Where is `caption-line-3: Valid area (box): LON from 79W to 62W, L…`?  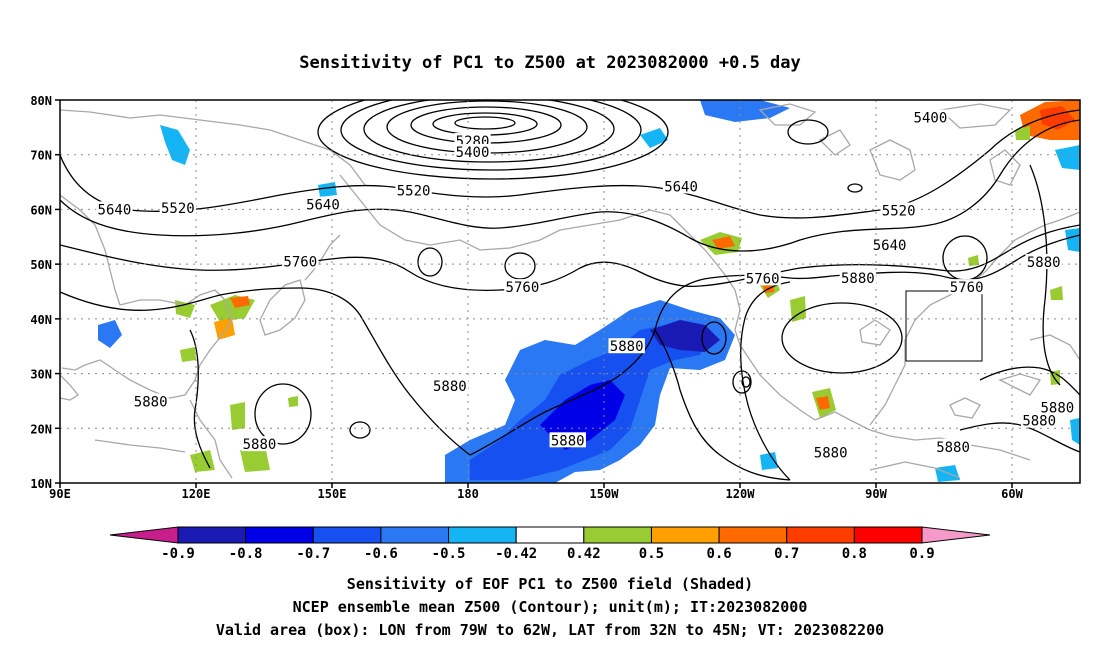
caption-line-3: Valid area (box): LON from 79W to 62W, L… is located at coordinates (550, 630).